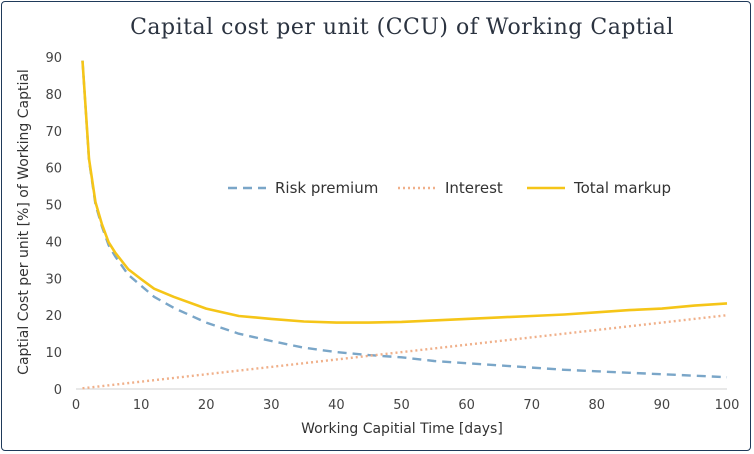 Image resolution: width=754 pixels, height=454 pixels. Describe the element at coordinates (76, 405) in the screenshot. I see `x-tick-label: 0` at that location.